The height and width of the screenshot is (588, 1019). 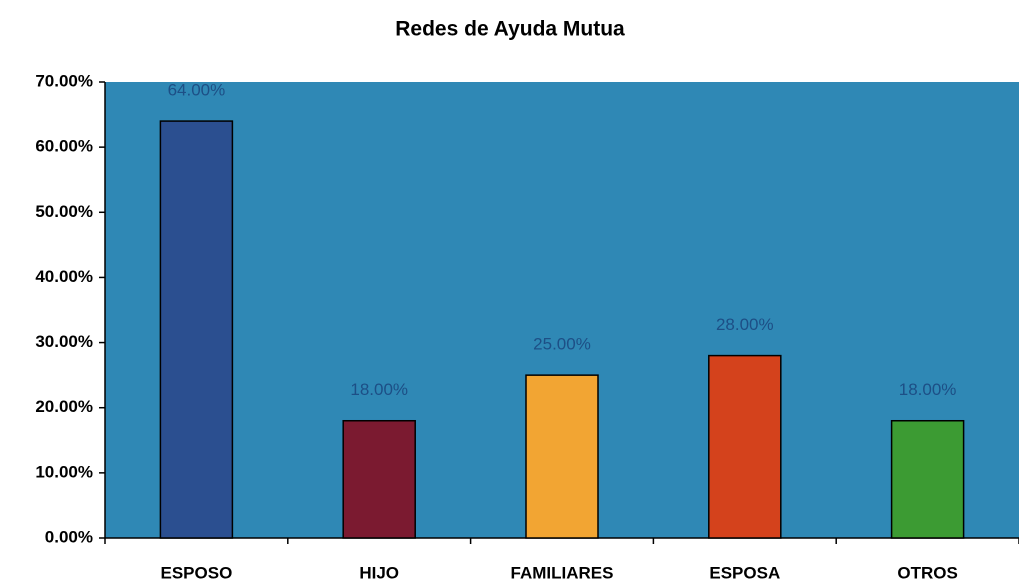 What do you see at coordinates (197, 90) in the screenshot?
I see `data-label: 64.00%` at bounding box center [197, 90].